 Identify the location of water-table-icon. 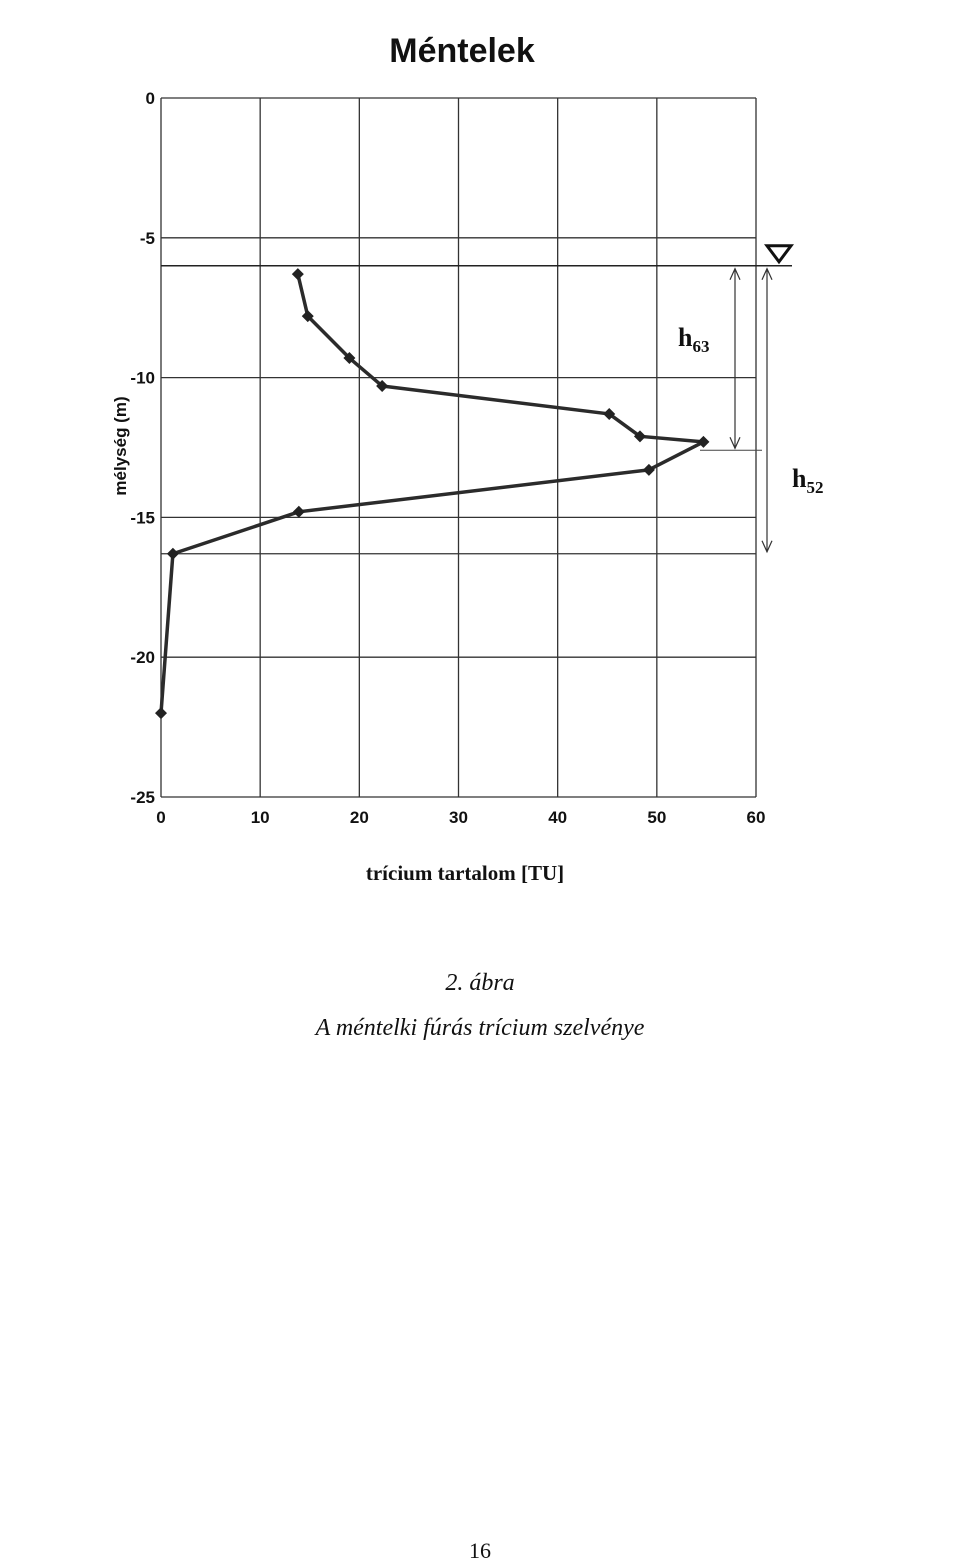
(779, 254).